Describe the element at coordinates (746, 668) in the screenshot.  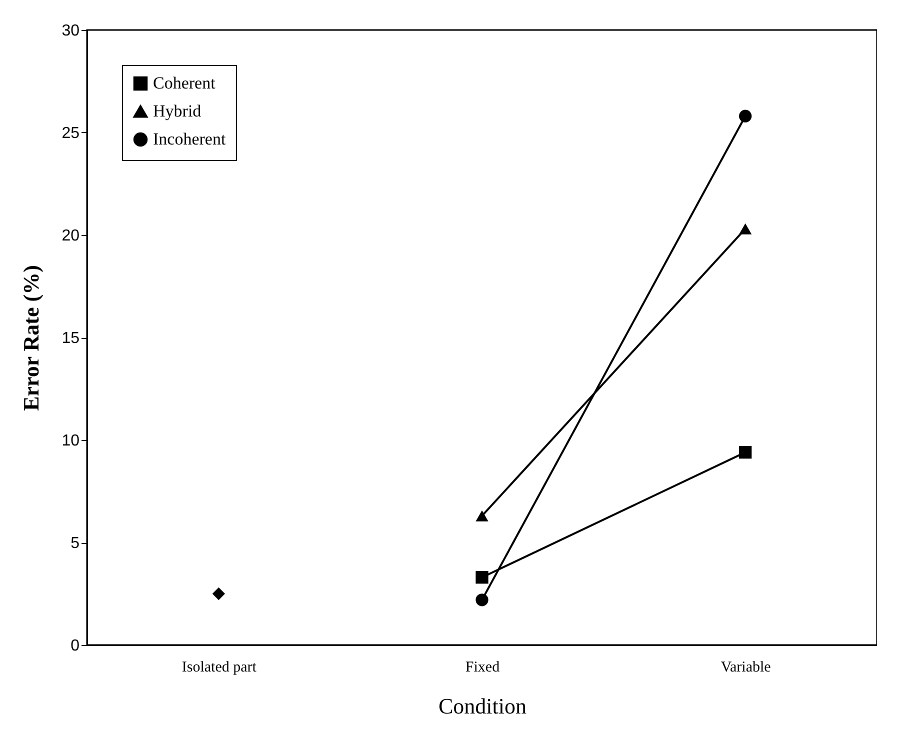
I see `x-tick-label: Variable` at that location.